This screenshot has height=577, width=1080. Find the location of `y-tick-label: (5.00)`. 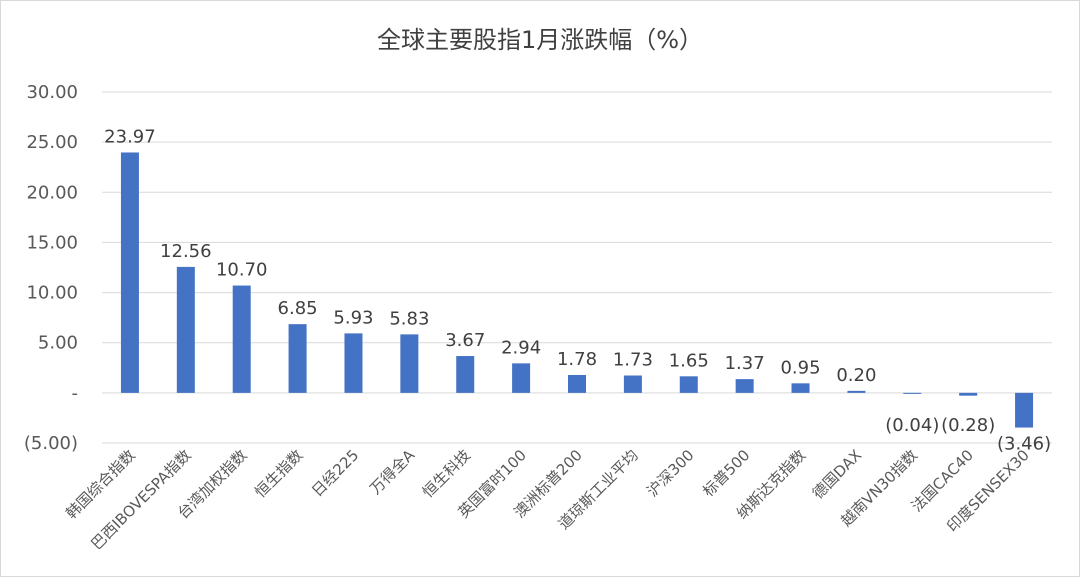

y-tick-label: (5.00) is located at coordinates (51, 443).